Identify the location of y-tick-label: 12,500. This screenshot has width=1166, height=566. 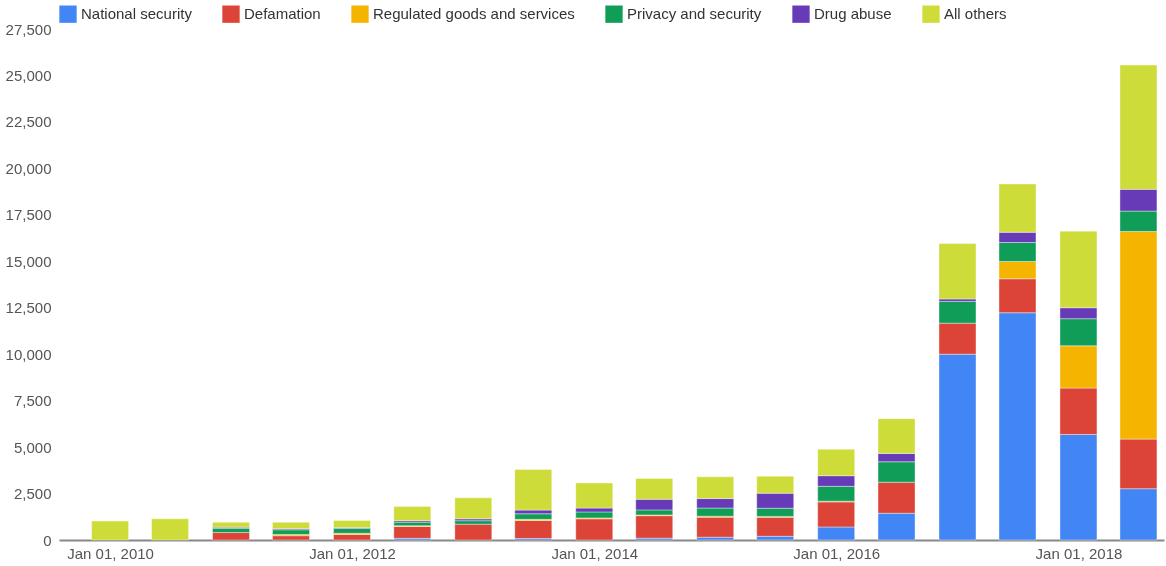
(28, 308).